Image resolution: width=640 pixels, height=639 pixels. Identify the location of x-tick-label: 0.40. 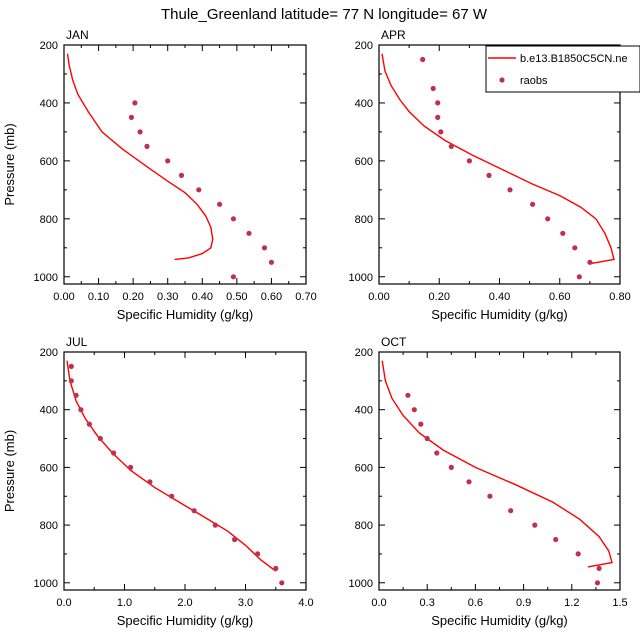
(202, 297).